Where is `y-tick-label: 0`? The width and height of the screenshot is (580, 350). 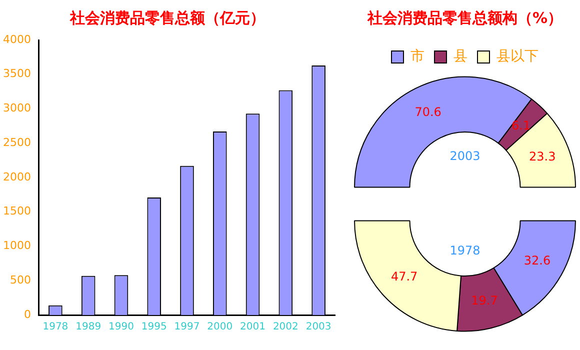 y-tick-label: 0 is located at coordinates (27, 314).